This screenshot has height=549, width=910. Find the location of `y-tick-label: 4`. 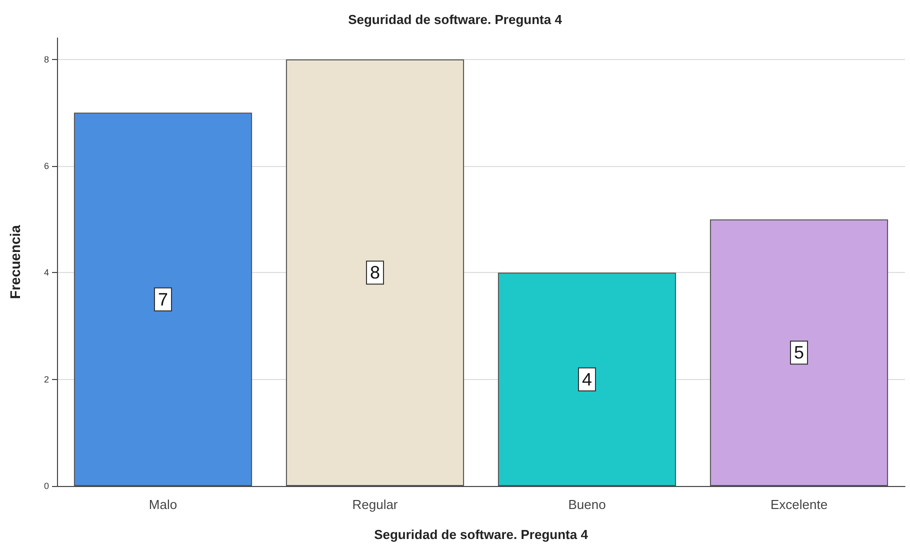

y-tick-label: 4 is located at coordinates (46, 273).